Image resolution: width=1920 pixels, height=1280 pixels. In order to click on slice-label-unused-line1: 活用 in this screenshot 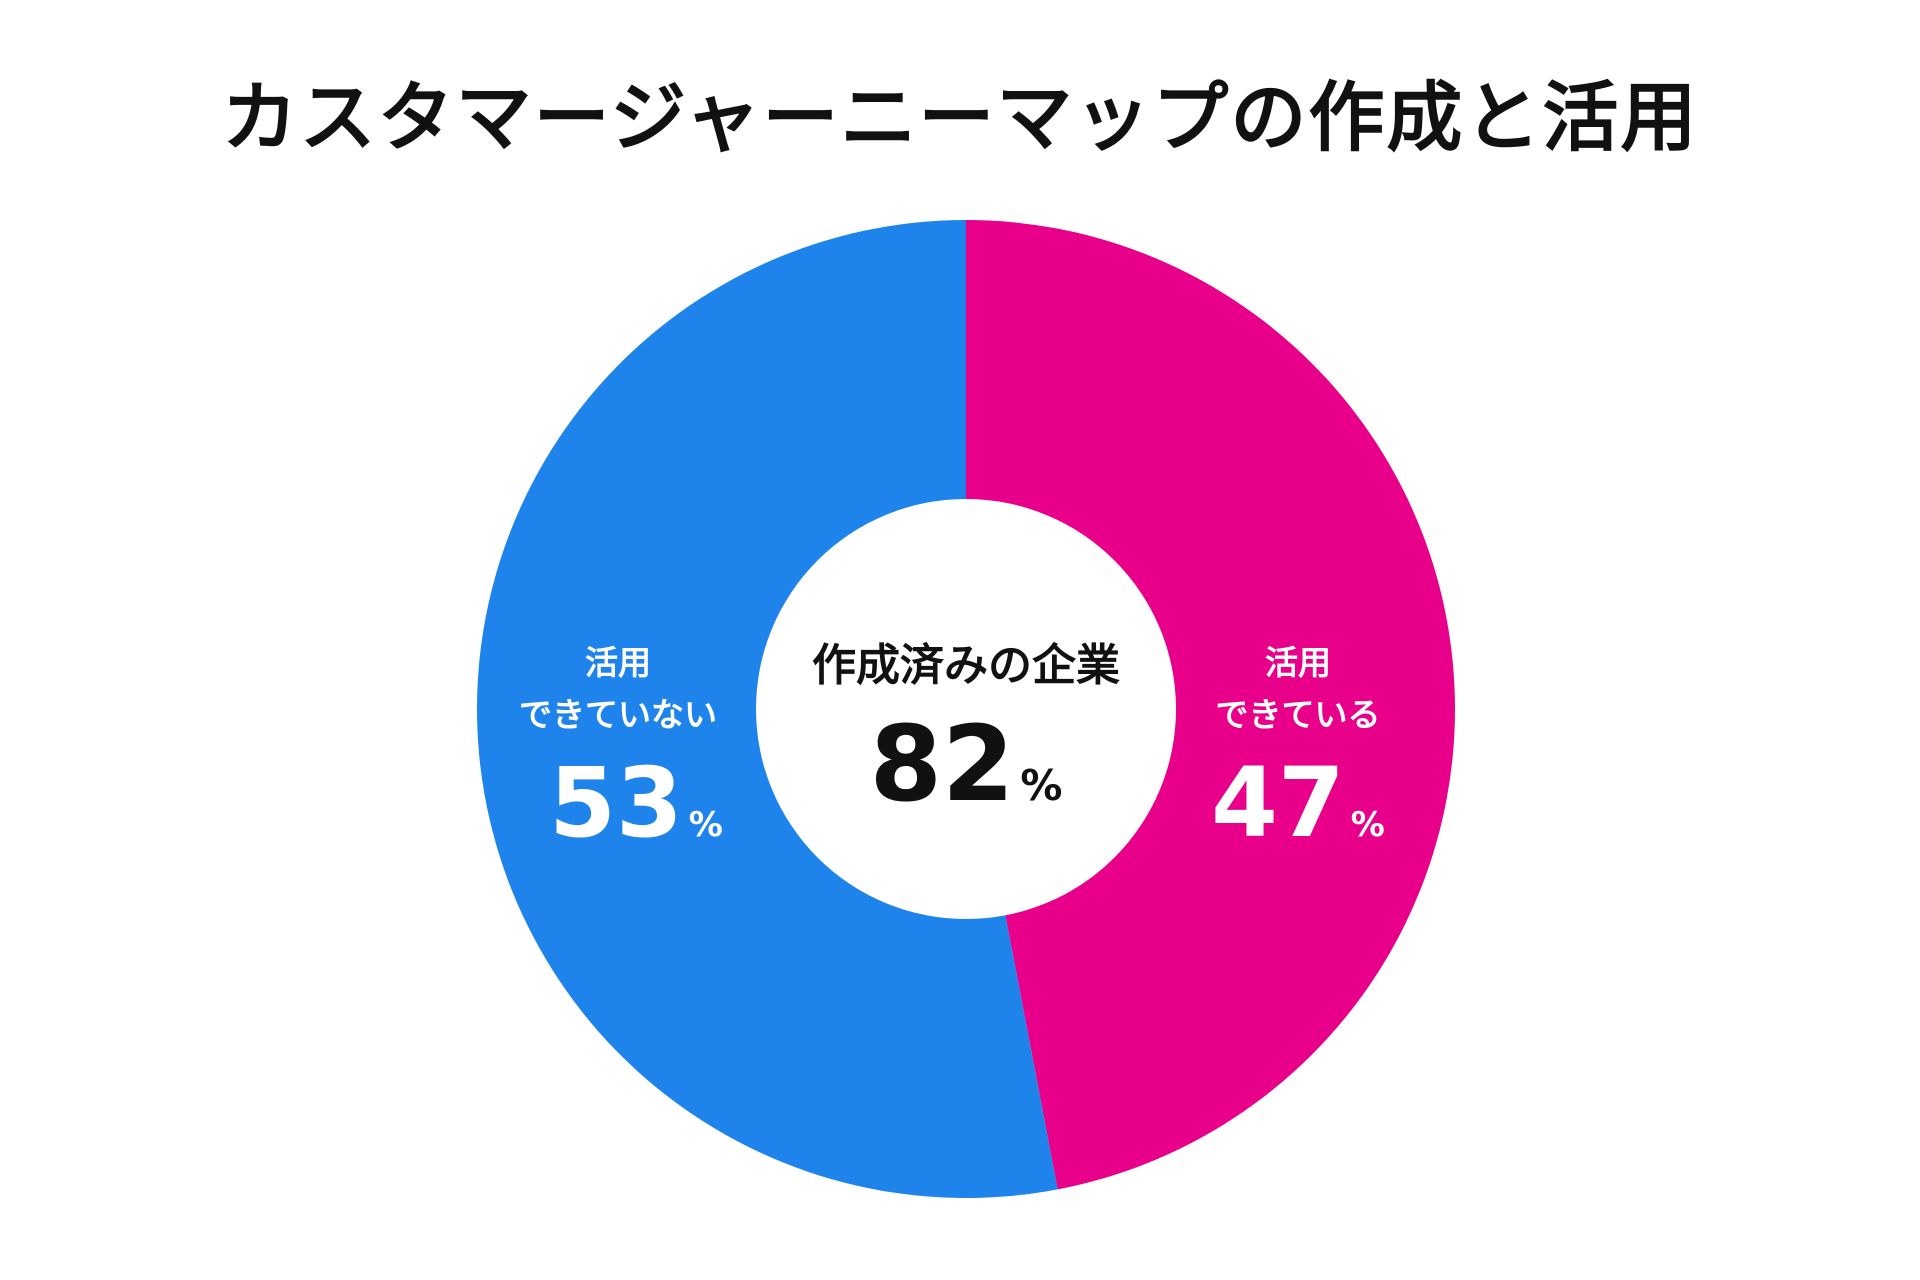, I will do `click(618, 662)`.